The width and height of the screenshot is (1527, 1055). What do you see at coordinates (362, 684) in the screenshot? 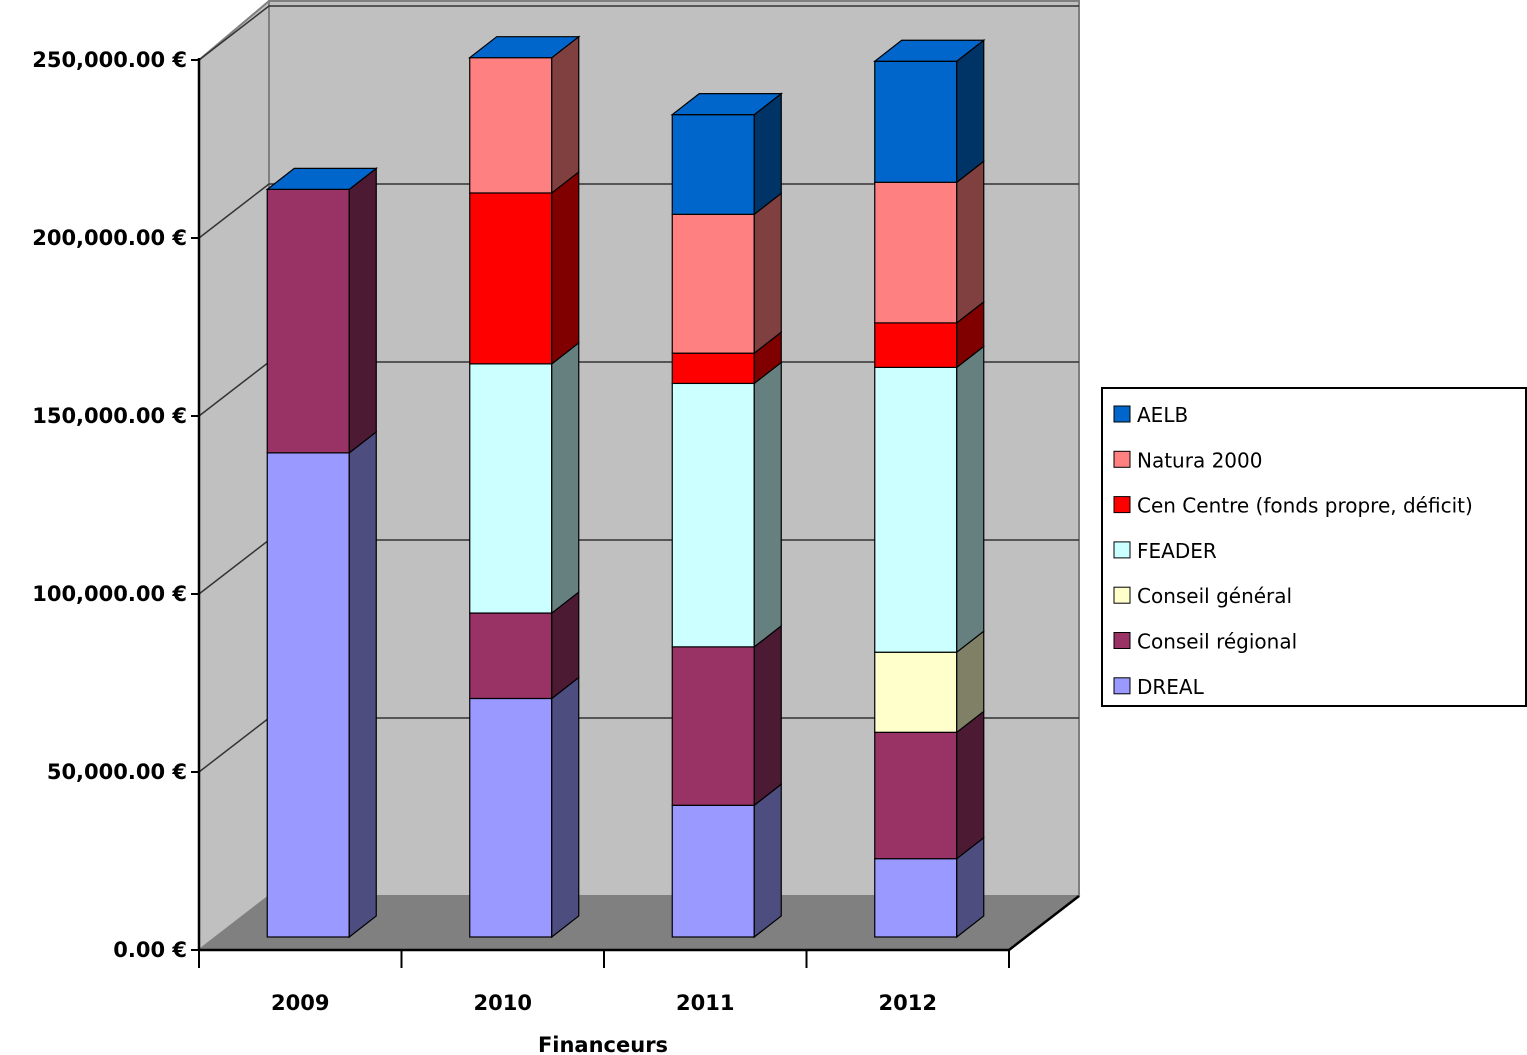
I see `bar-2009-dreal-side` at bounding box center [362, 684].